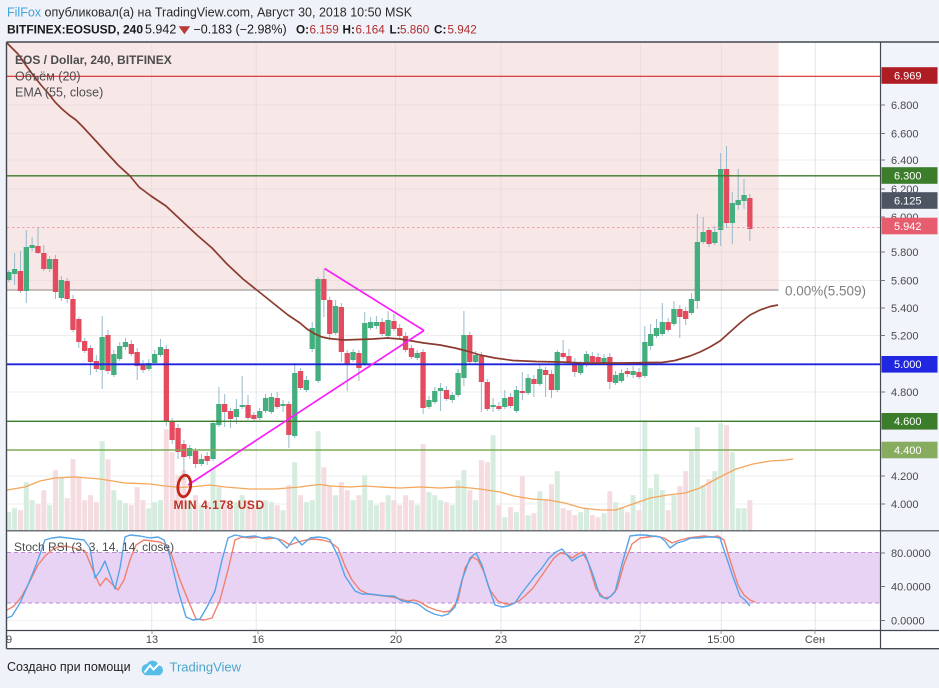 This screenshot has height=688, width=939. I want to click on svg-text: 6.600, so click(905, 134).